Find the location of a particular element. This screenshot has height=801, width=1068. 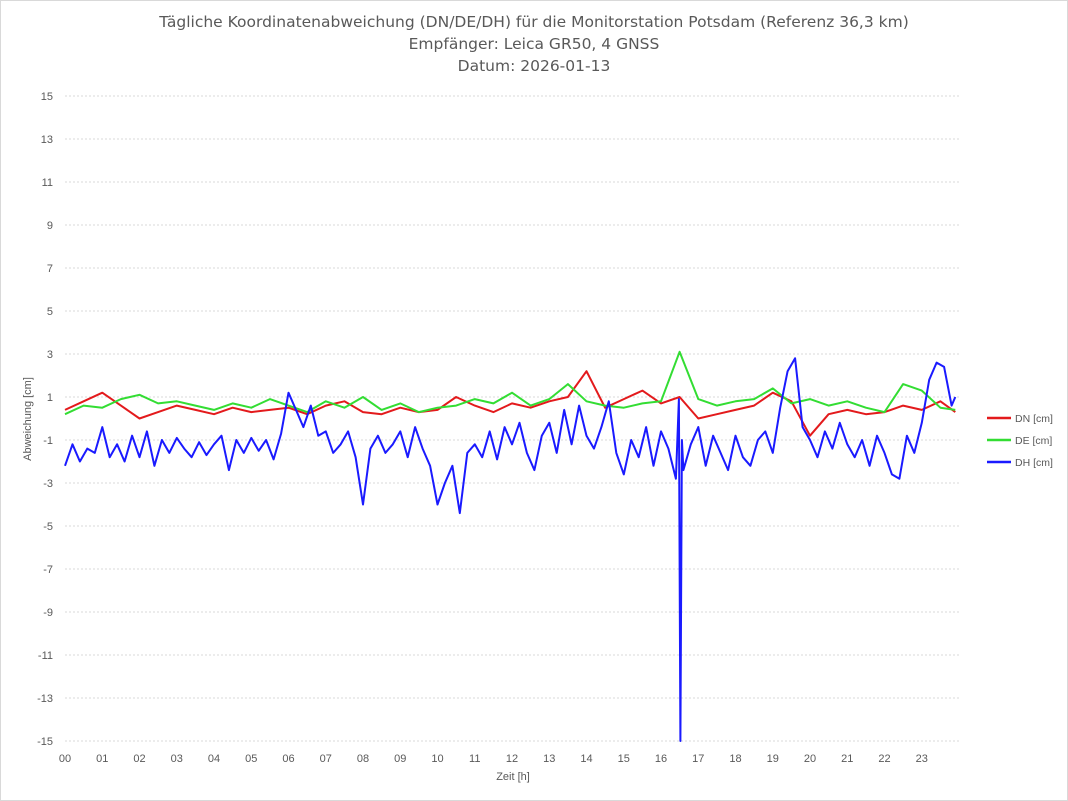

y-tick-label: 15 is located at coordinates (47, 97).